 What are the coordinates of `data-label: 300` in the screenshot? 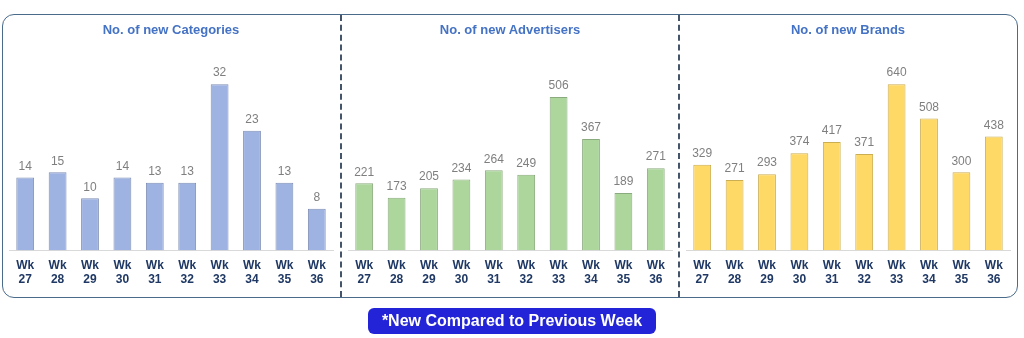 It's located at (962, 160).